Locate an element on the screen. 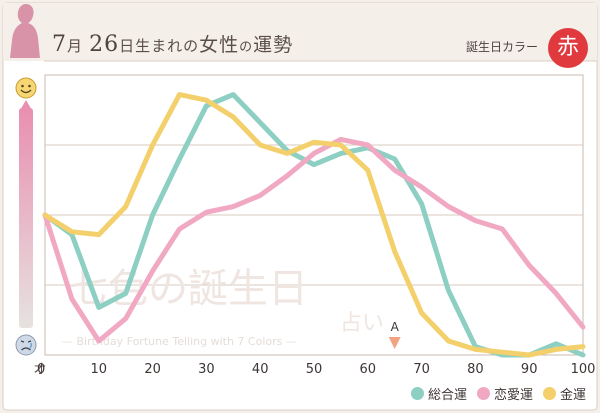  fortune-gradient-bar is located at coordinates (26, 218).